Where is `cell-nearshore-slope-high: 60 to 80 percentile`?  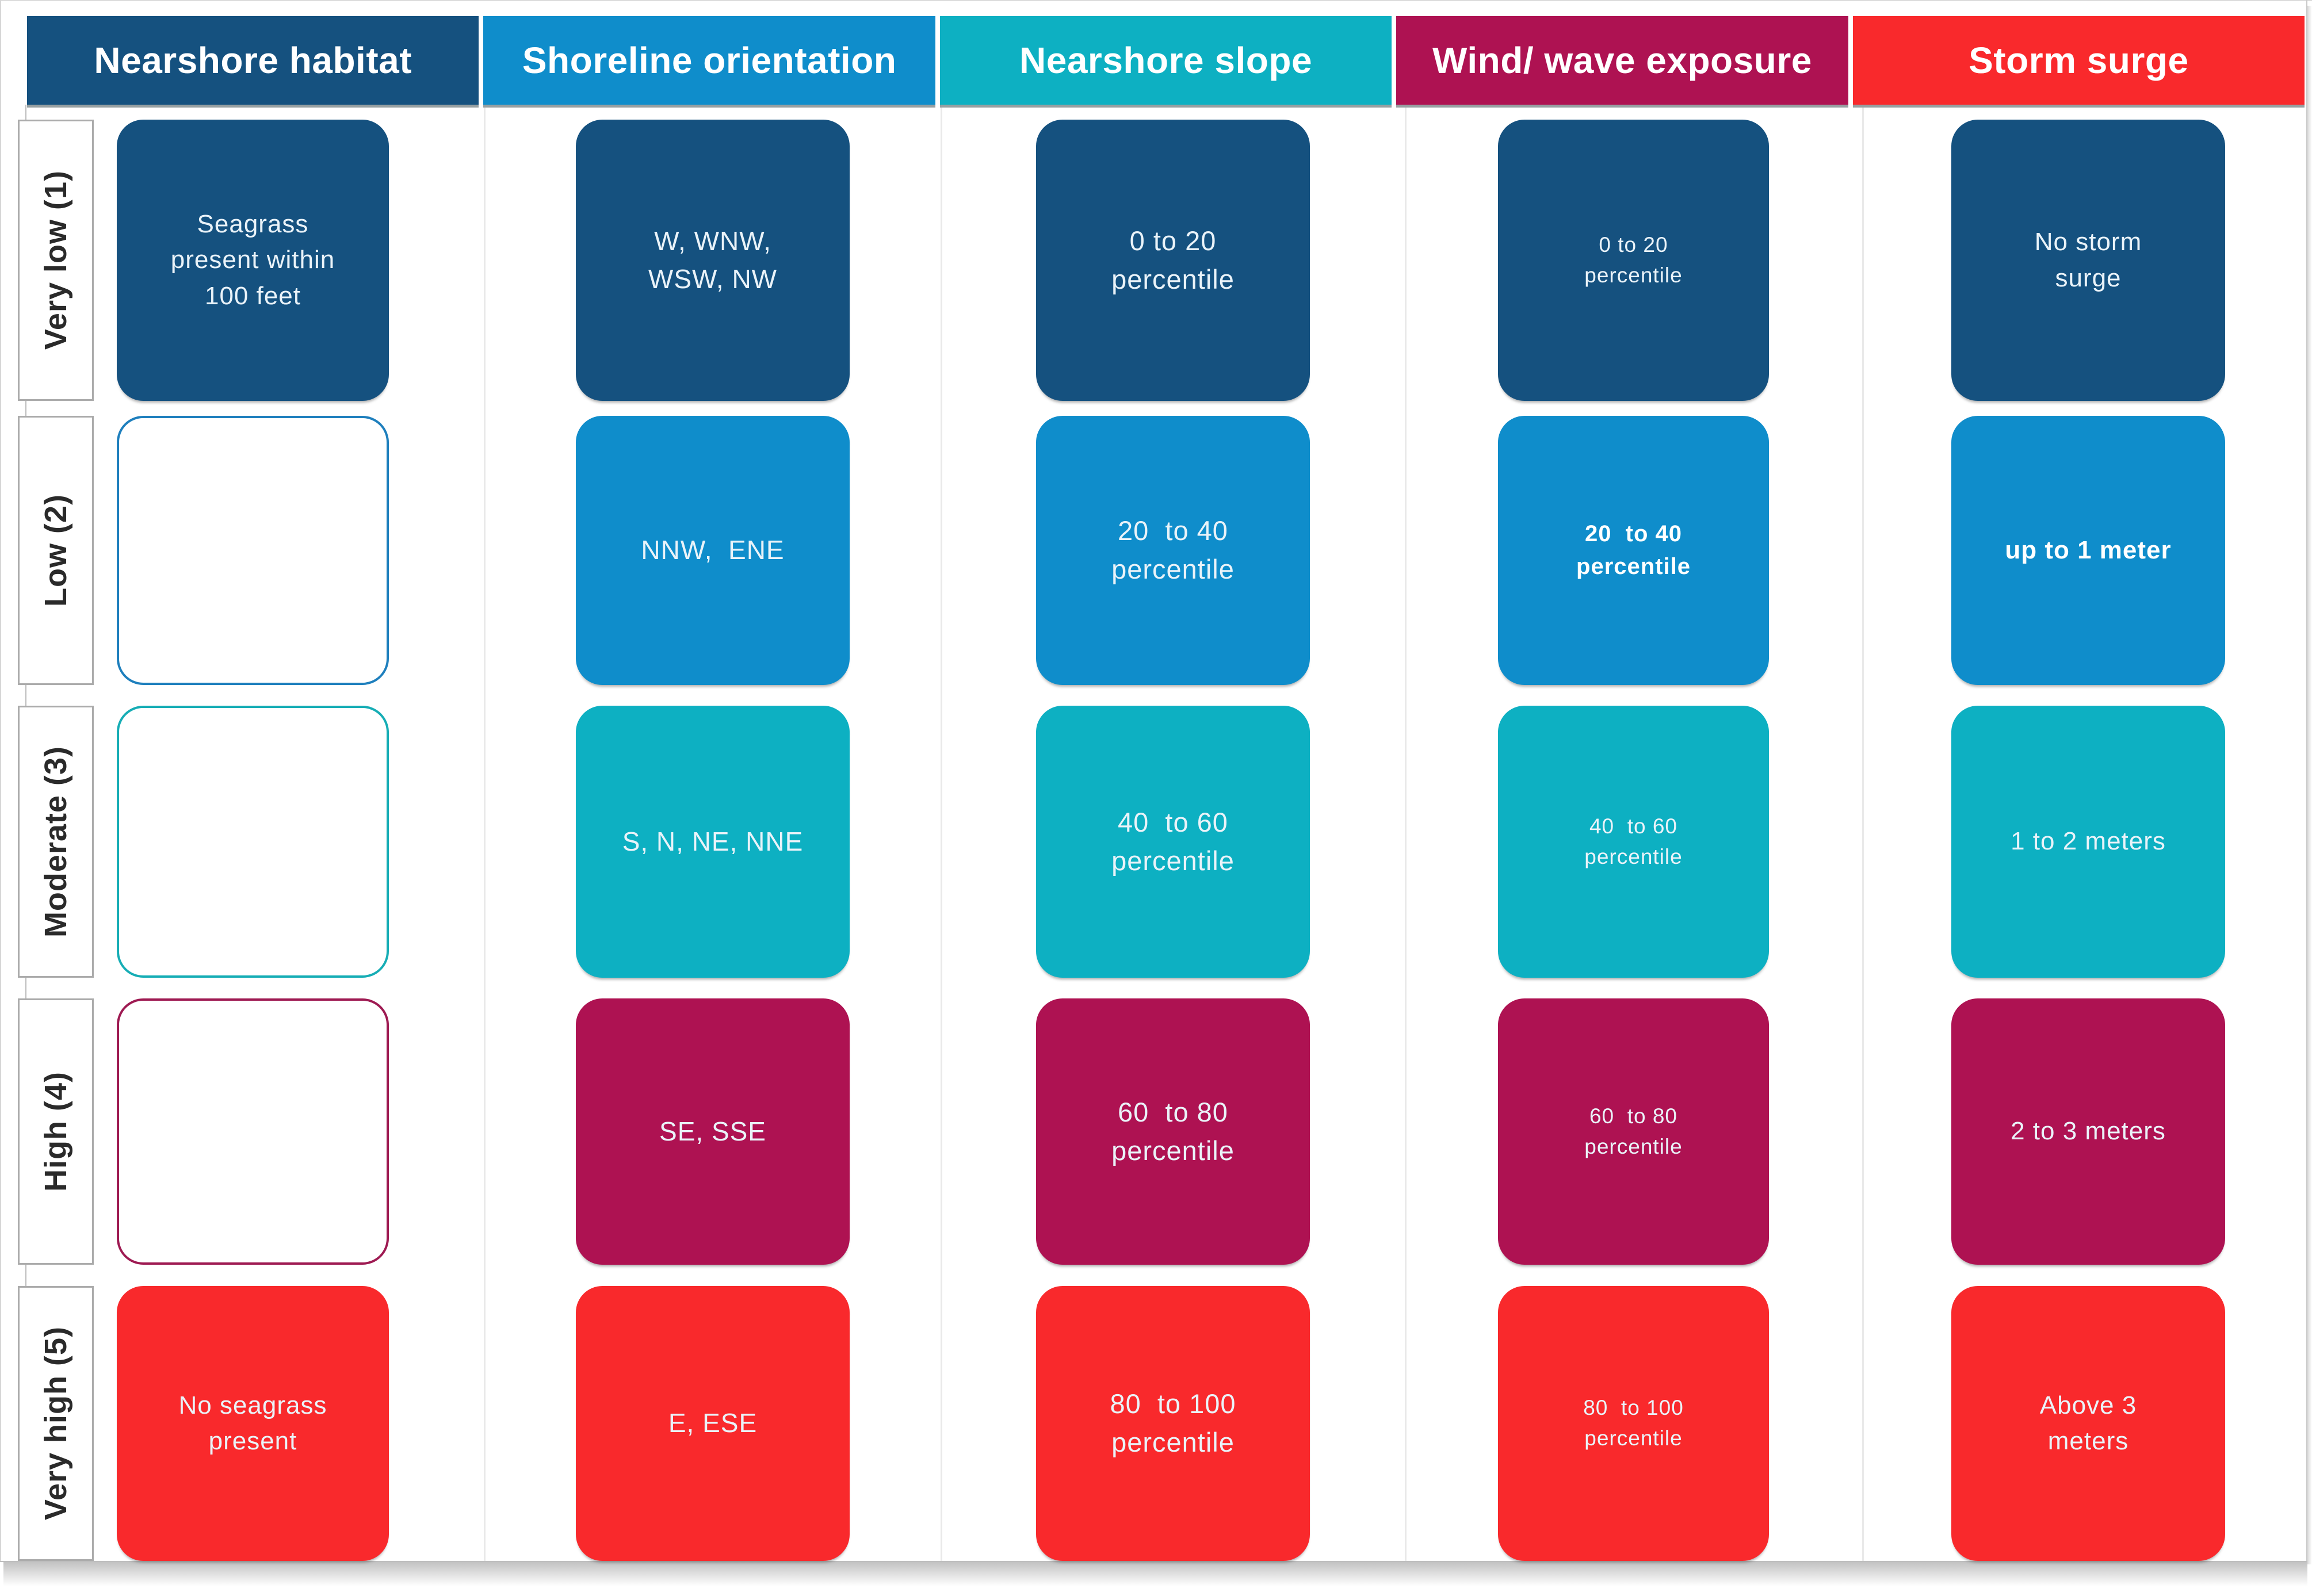
cell-nearshore-slope-high: 60 to 80 percentile is located at coordinates (1173, 1131).